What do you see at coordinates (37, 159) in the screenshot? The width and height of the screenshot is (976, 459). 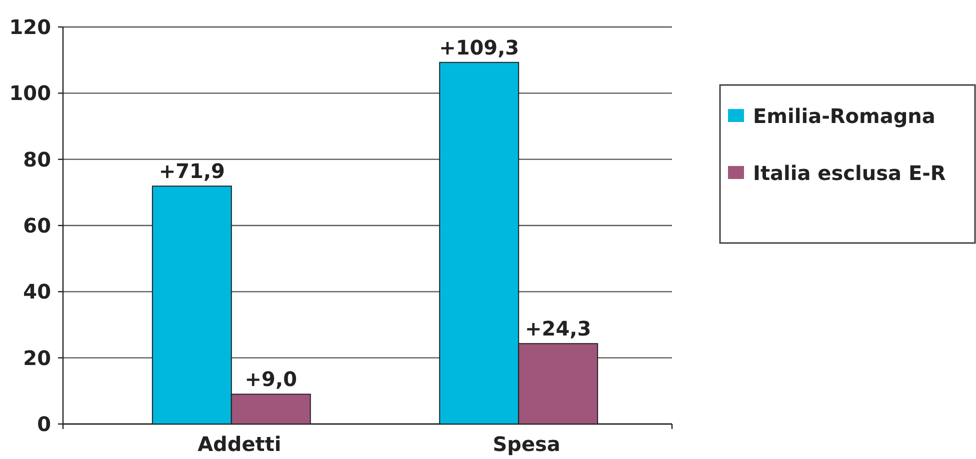 I see `y-tick-label: 80` at bounding box center [37, 159].